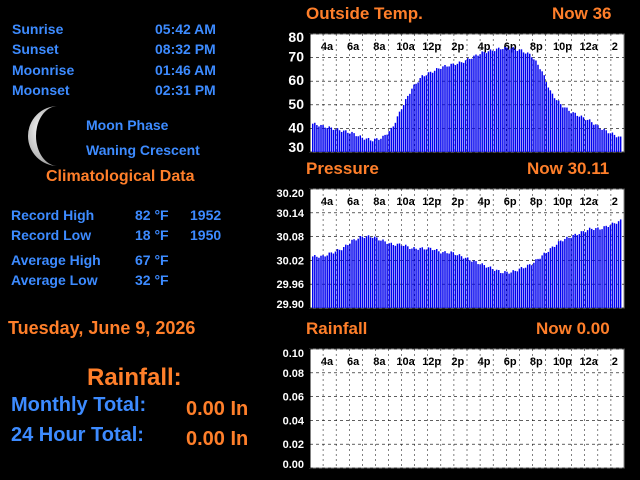 The height and width of the screenshot is (480, 640). I want to click on rainfall-x-tick-label: 8p, so click(536, 362).